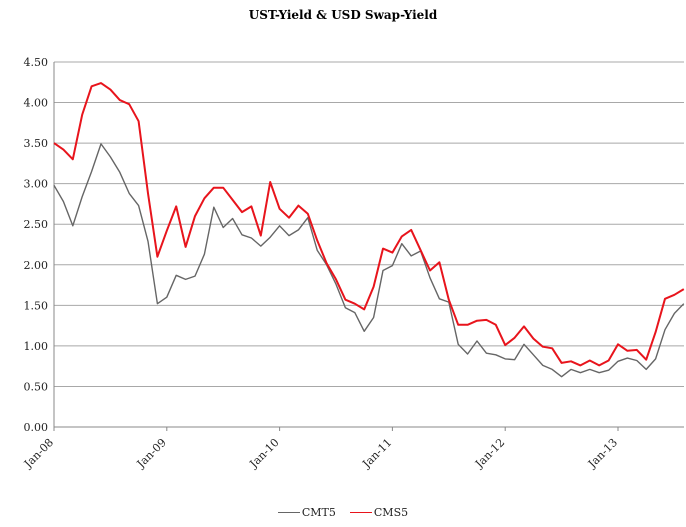 Image resolution: width=686 pixels, height=527 pixels. Describe the element at coordinates (360, 512) in the screenshot. I see `legend-swatch-cms5` at that location.